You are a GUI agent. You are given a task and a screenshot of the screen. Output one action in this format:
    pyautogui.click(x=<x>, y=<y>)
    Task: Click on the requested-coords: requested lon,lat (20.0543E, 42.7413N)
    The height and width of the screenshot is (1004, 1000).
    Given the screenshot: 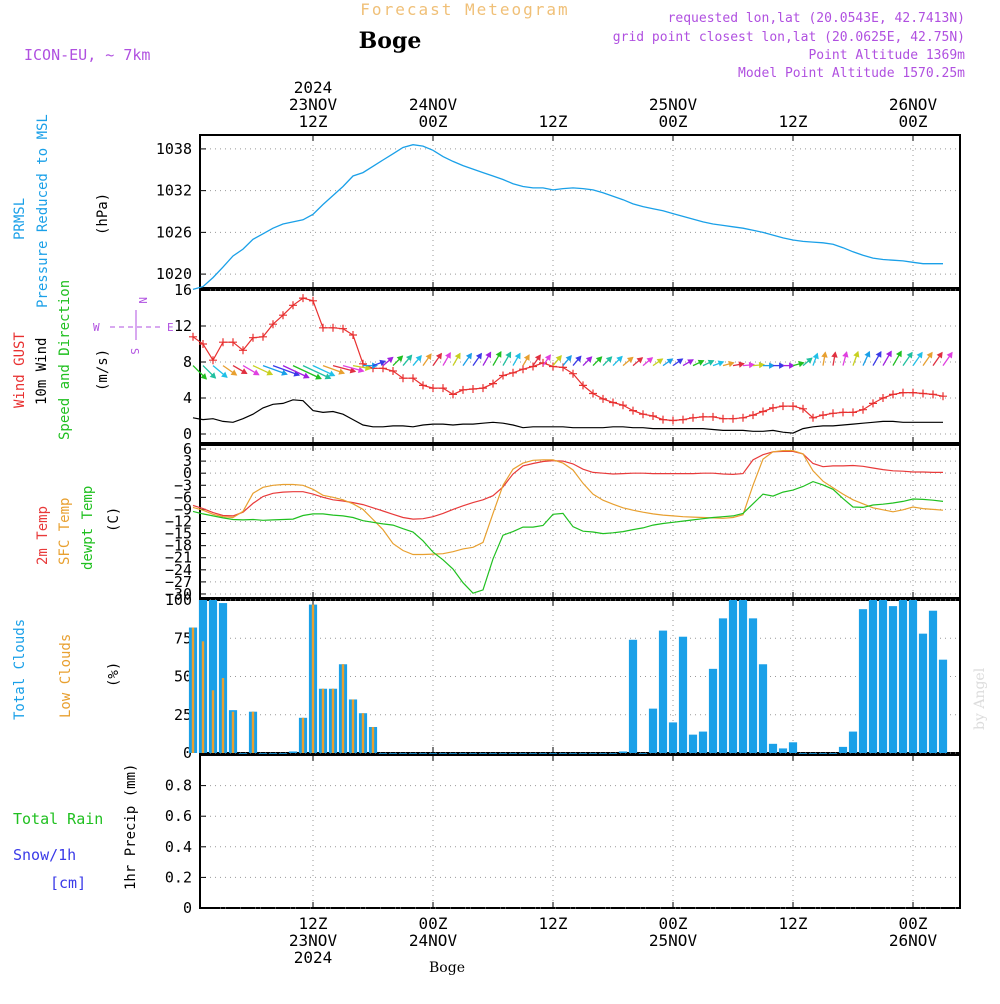 What is the action you would take?
    pyautogui.click(x=816, y=18)
    